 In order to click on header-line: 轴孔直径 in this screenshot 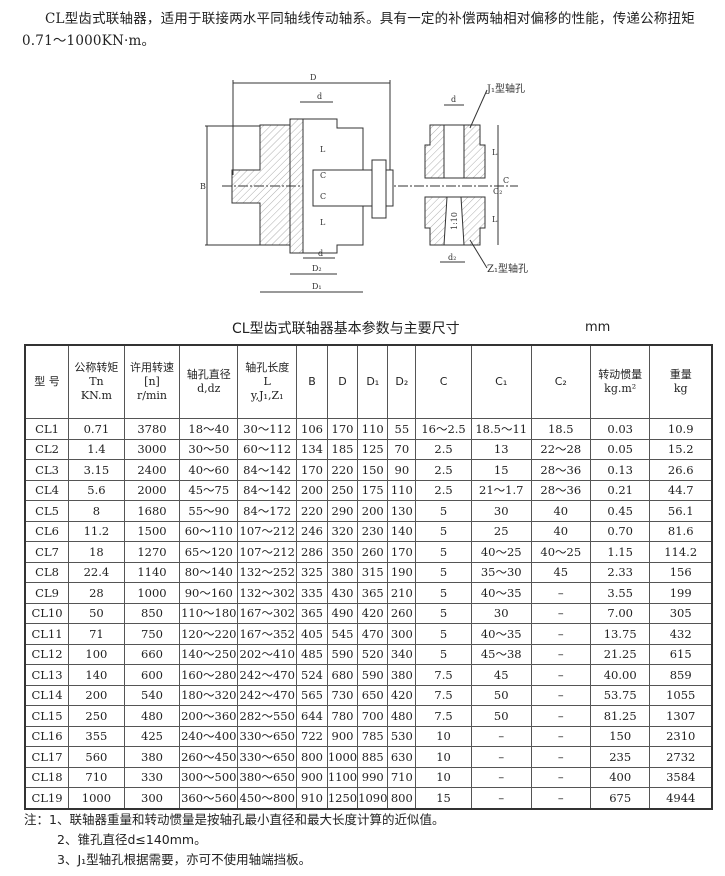, I will do `click(208, 374)`.